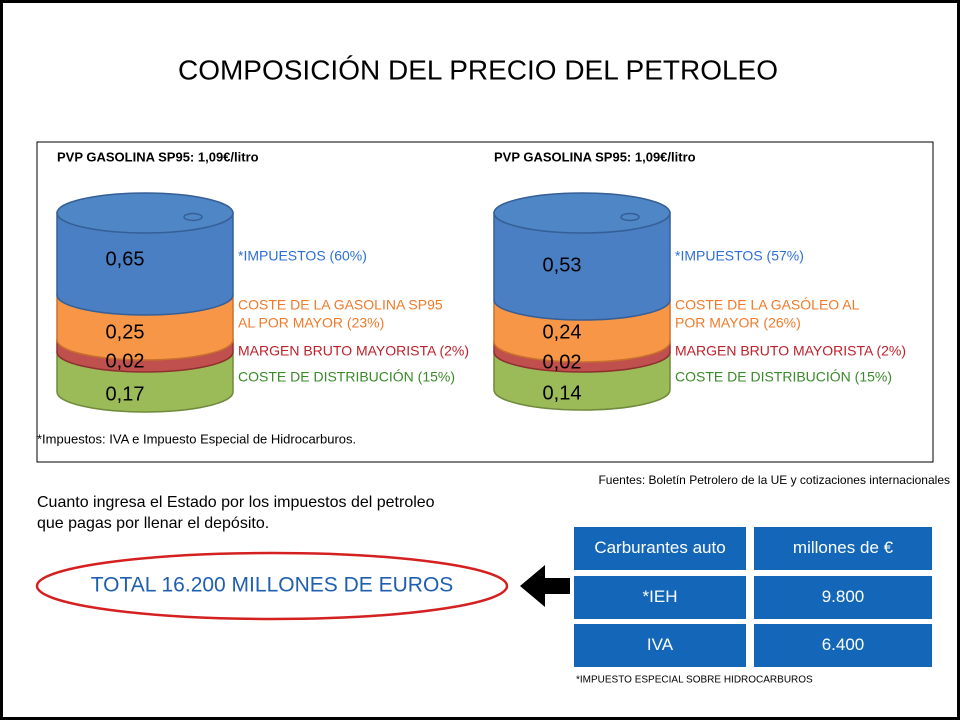  I want to click on segment-value: 0,14, so click(562, 393).